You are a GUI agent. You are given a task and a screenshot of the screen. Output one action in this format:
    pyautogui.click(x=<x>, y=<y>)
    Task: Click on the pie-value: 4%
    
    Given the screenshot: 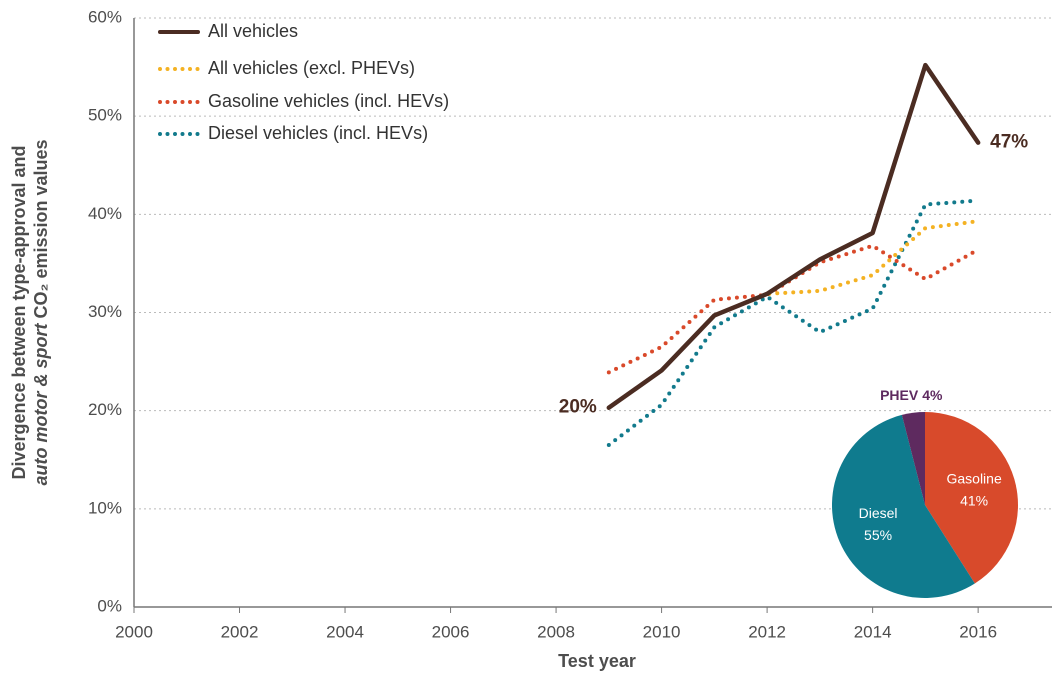 What is the action you would take?
    pyautogui.click(x=932, y=395)
    